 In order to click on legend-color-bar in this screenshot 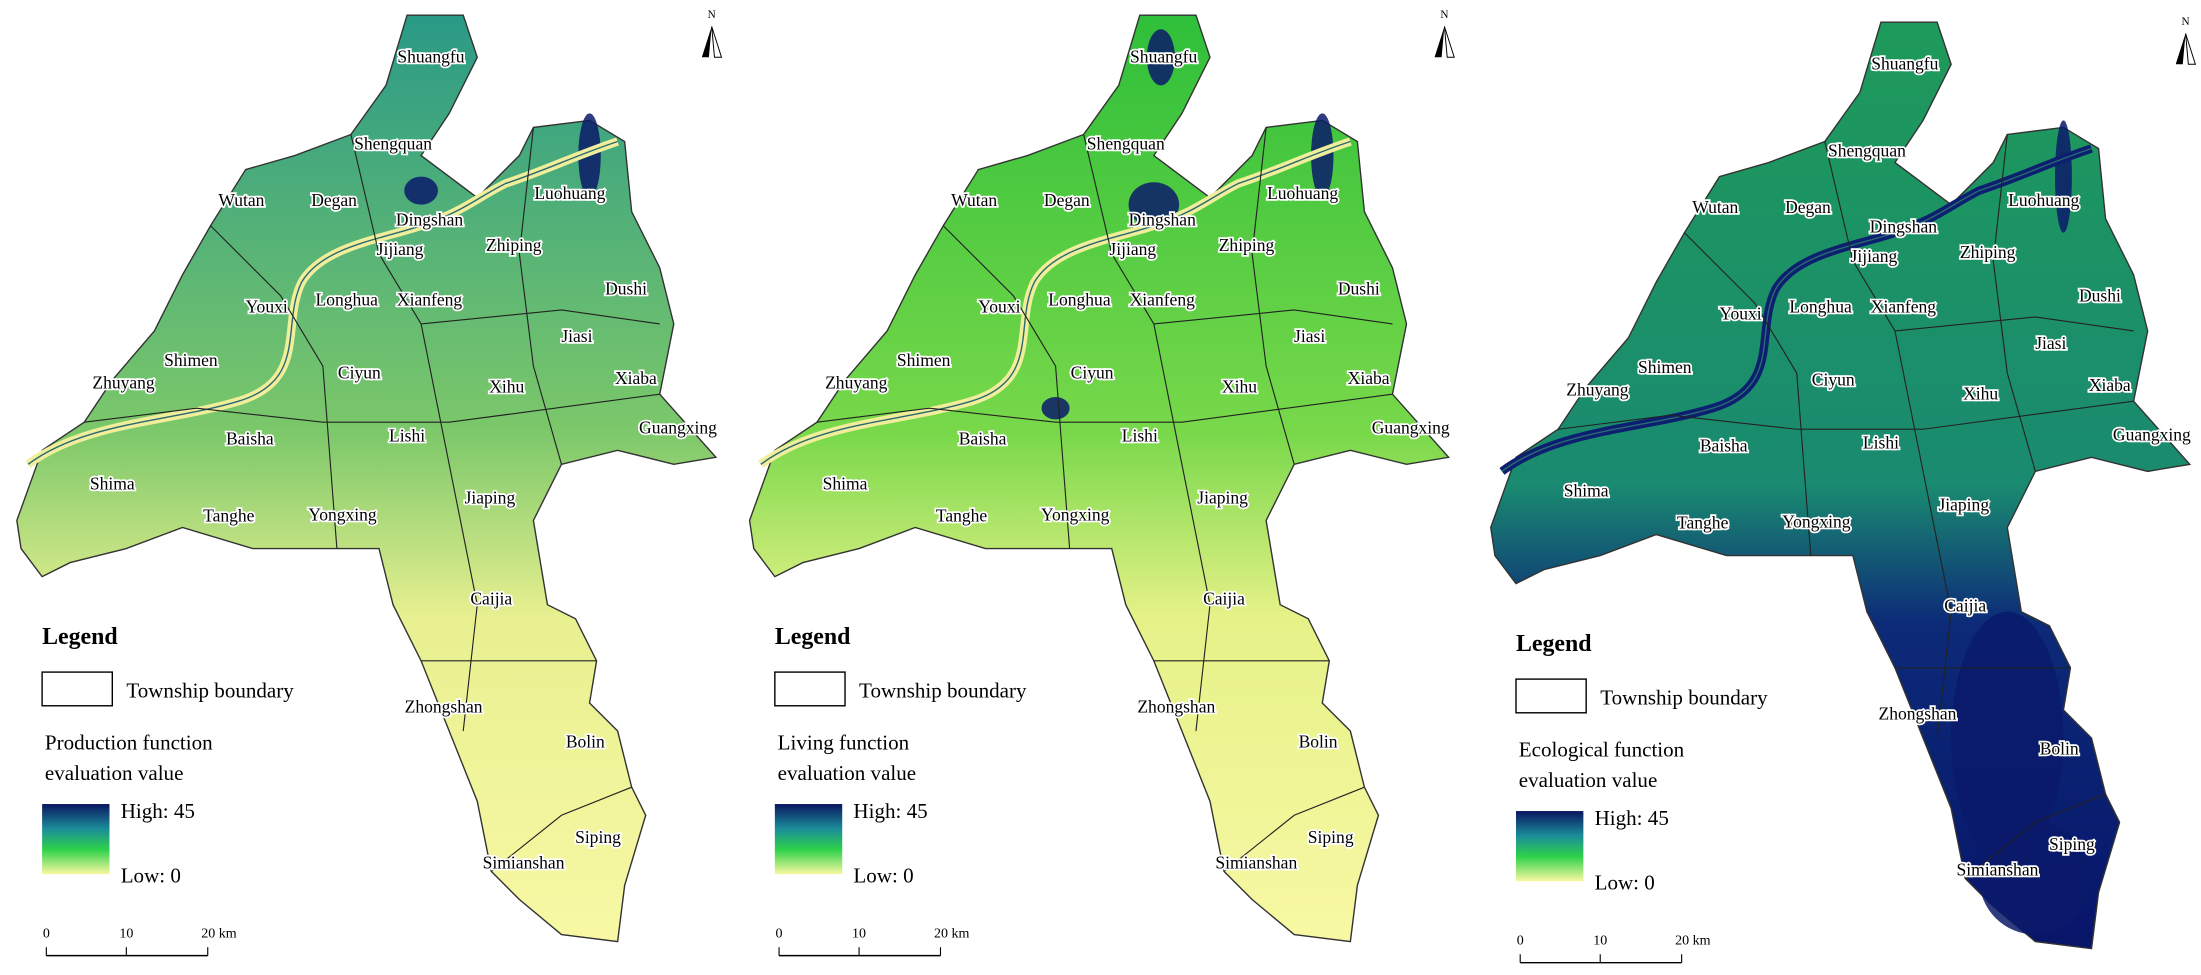, I will do `click(1549, 846)`.